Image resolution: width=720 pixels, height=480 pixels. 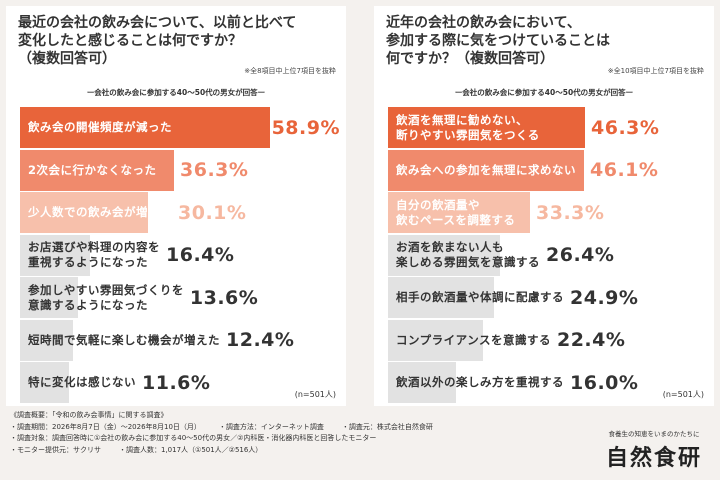 I want to click on bar-label: 自分の飲酒量や 飲むペースを調整する, so click(x=456, y=212).